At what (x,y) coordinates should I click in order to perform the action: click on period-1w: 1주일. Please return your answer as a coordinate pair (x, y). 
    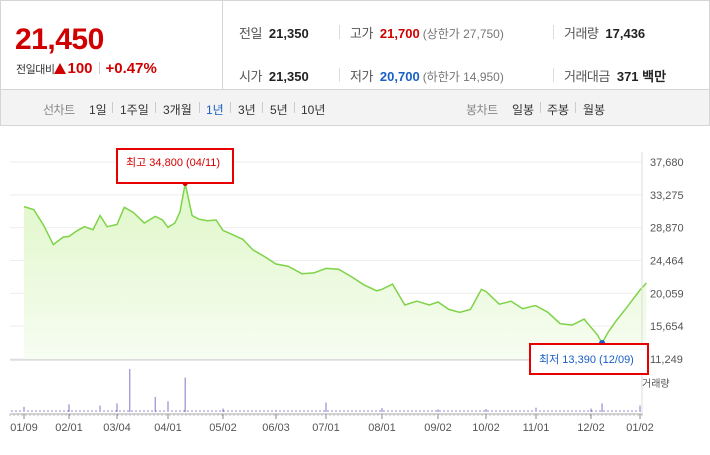
    Looking at the image, I should click on (134, 110).